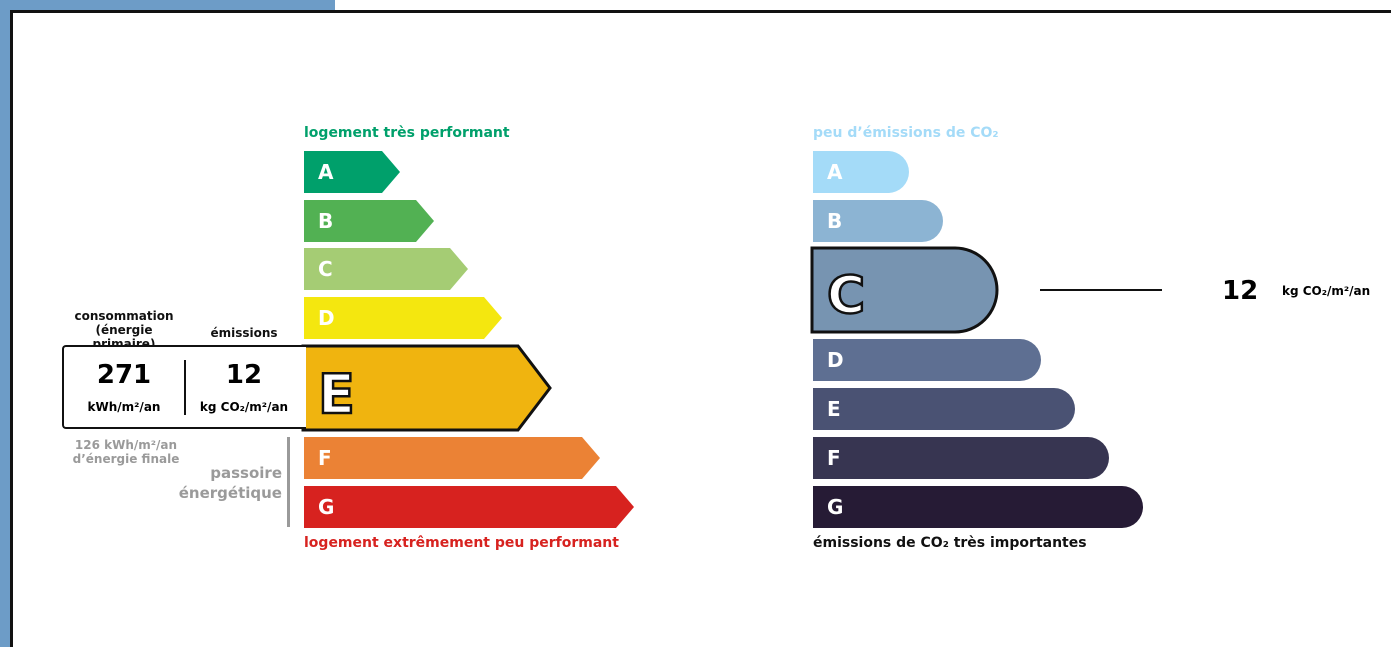 The width and height of the screenshot is (1391, 647). Describe the element at coordinates (452, 458) in the screenshot. I see `energy-class-f: F` at that location.